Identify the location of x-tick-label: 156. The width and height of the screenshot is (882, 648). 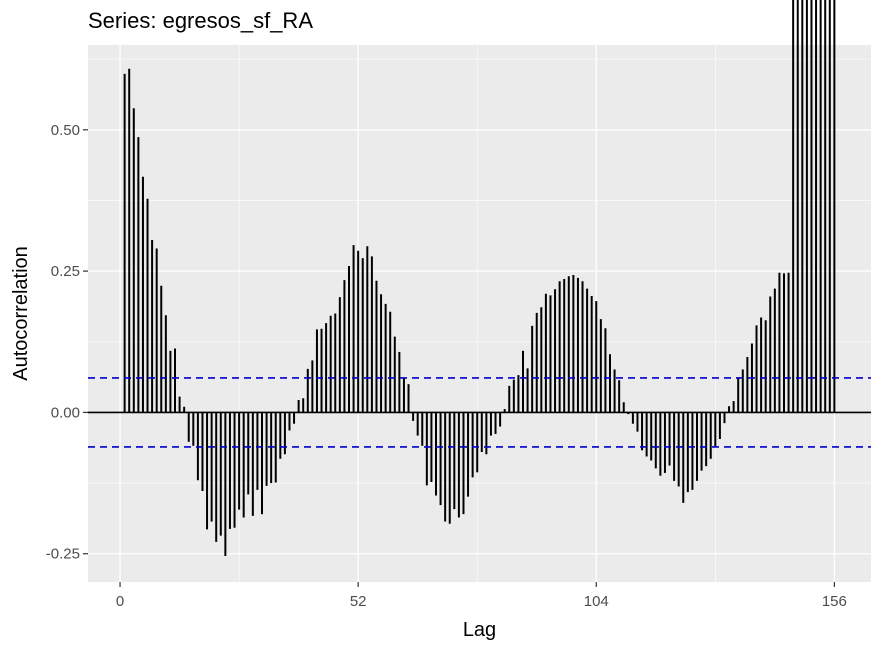
(834, 601).